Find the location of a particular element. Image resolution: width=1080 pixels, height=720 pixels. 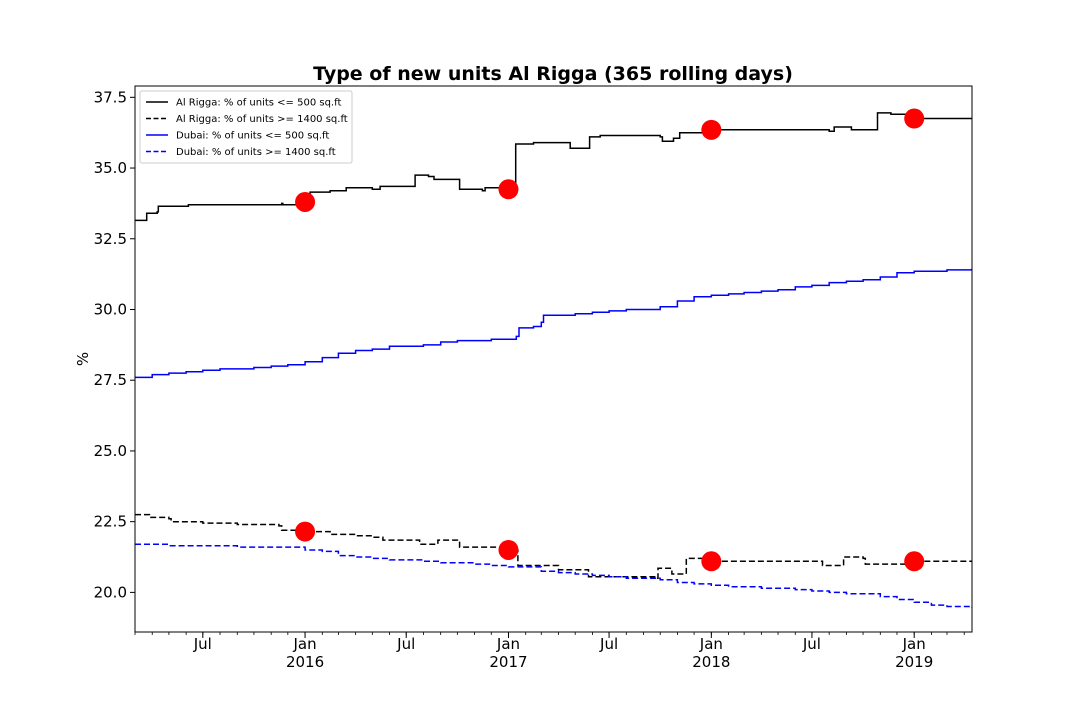

legend-label: Dubai: % of units <= 500 sq.ft is located at coordinates (252, 136).